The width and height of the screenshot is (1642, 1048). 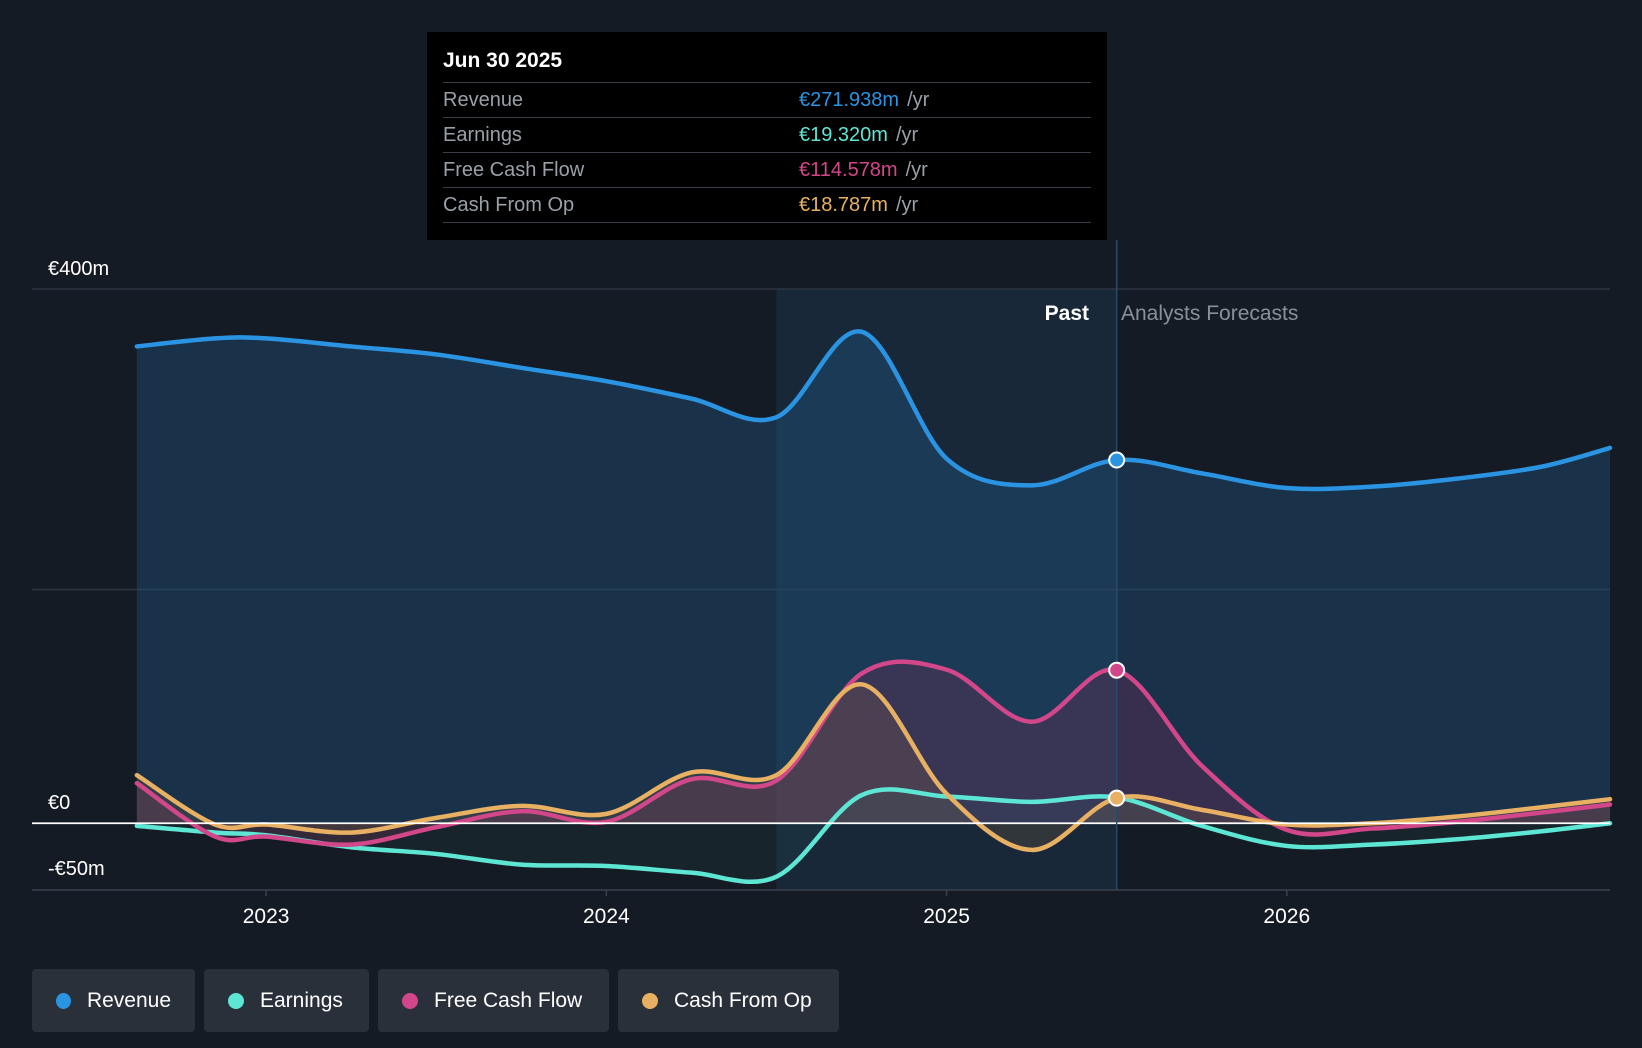 I want to click on series-line-revenue, so click(x=873, y=410).